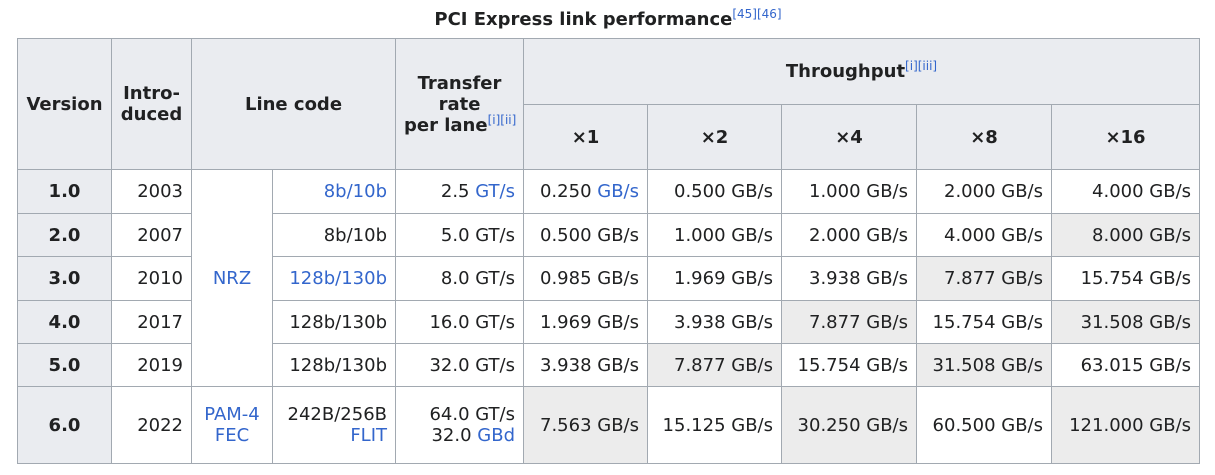 This screenshot has width=1215, height=475. I want to click on cell-line: 2.5 GT/s, so click(459, 191).